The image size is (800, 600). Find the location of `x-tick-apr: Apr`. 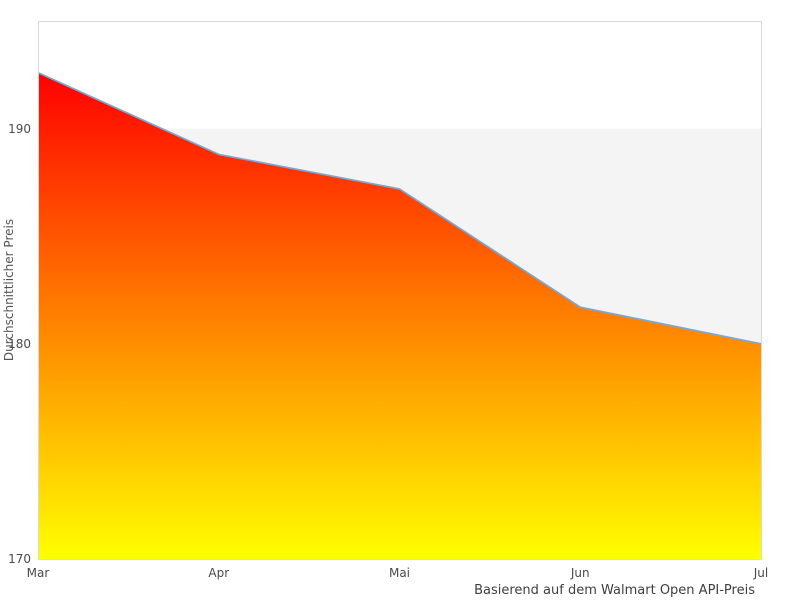

x-tick-apr: Apr is located at coordinates (219, 573).